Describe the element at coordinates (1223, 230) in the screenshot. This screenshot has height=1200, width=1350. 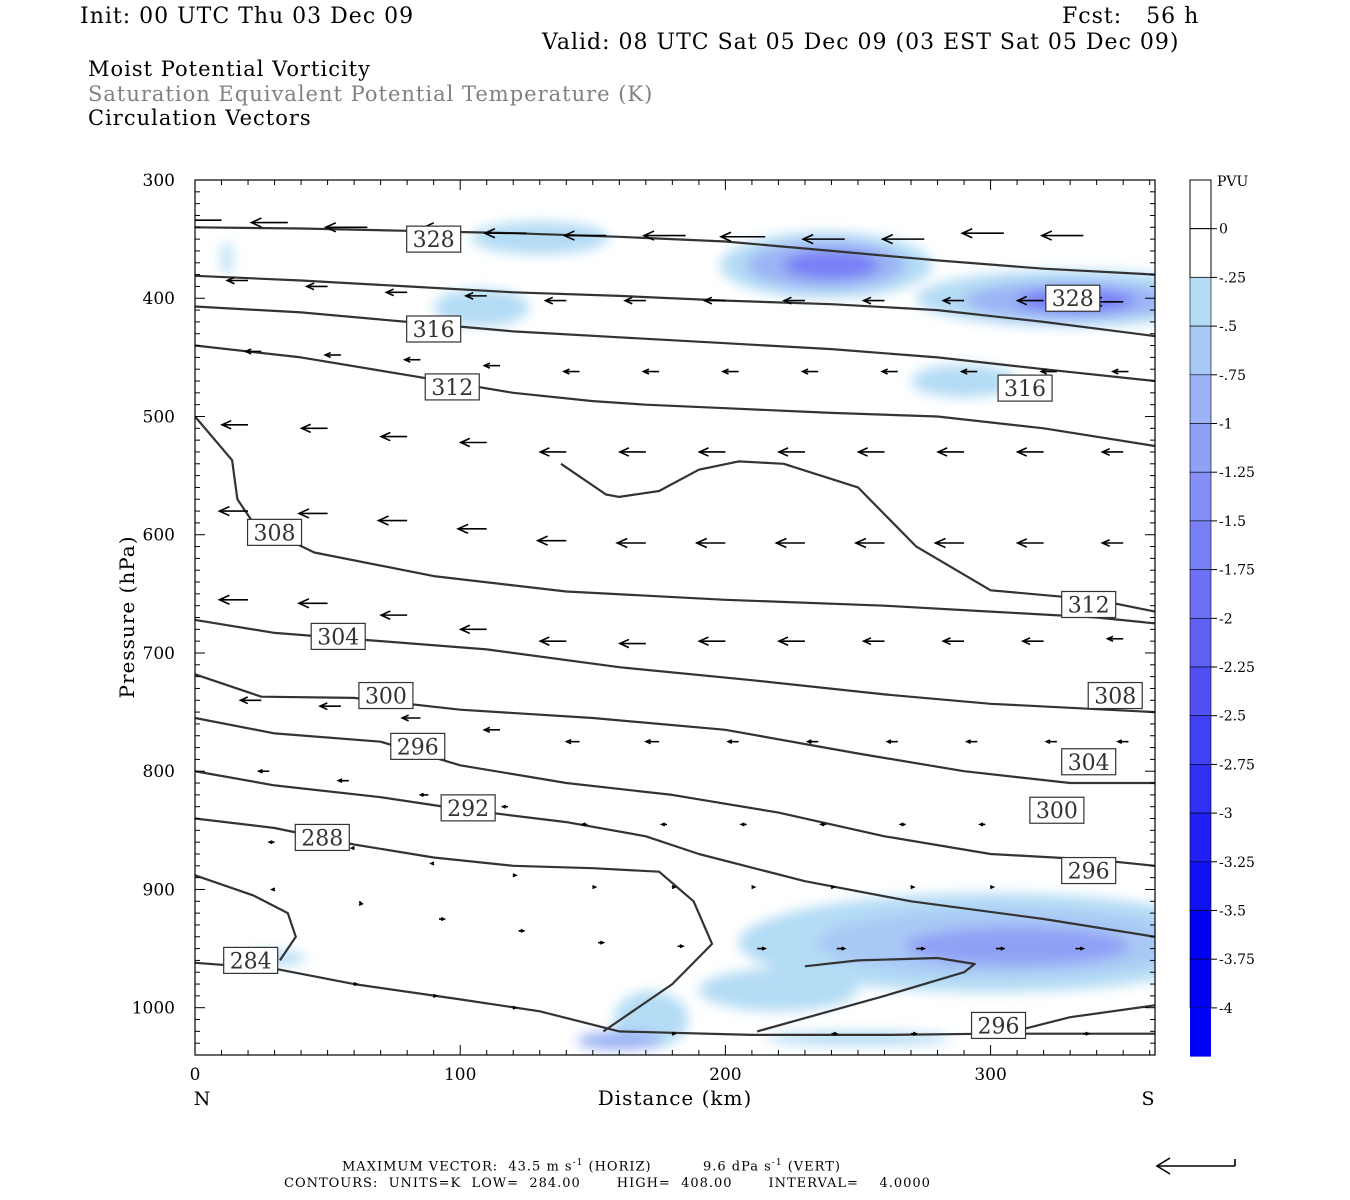
I see `colorbar-label: 0` at that location.